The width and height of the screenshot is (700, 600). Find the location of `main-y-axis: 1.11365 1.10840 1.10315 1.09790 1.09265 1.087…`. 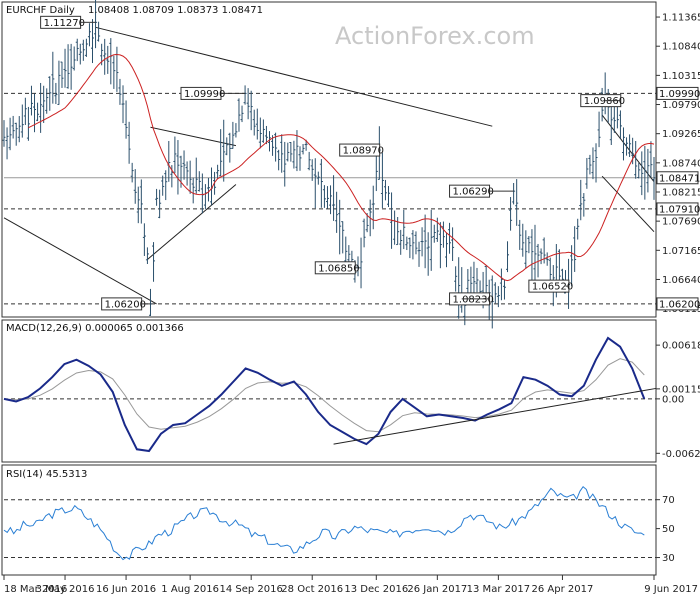

main-y-axis: 1.11365 1.10840 1.10315 1.09790 1.09265 1.087… is located at coordinates (678, 164).